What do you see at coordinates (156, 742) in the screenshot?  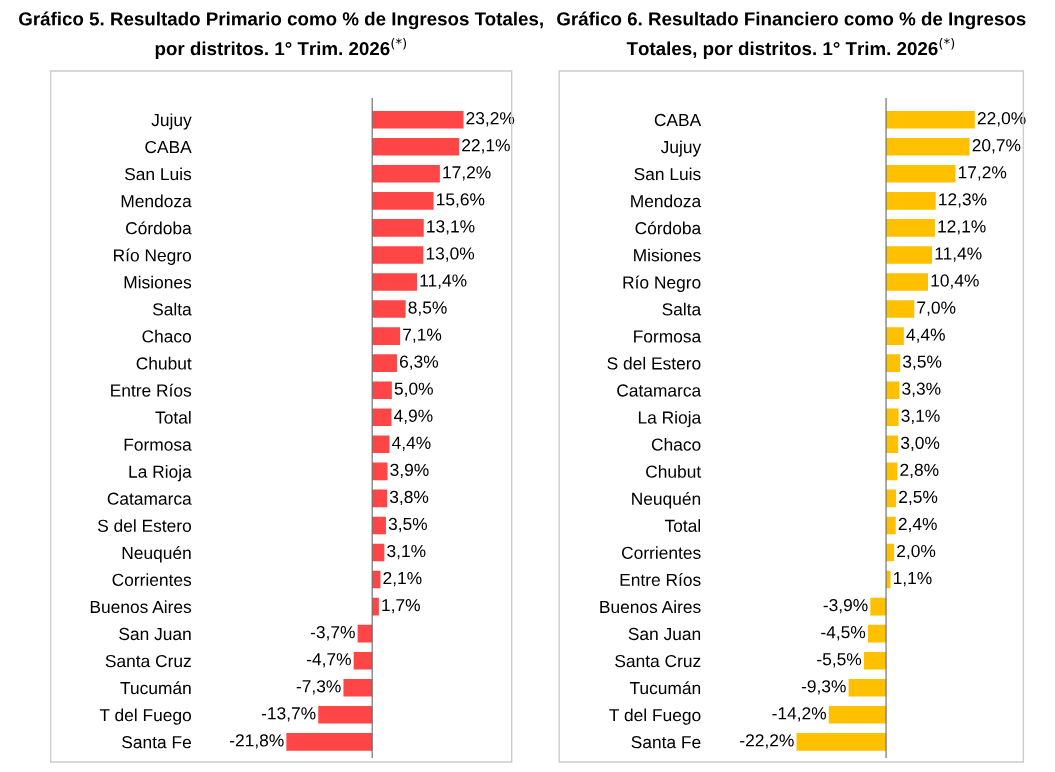 I see `y-tick-label: Santa Fe` at bounding box center [156, 742].